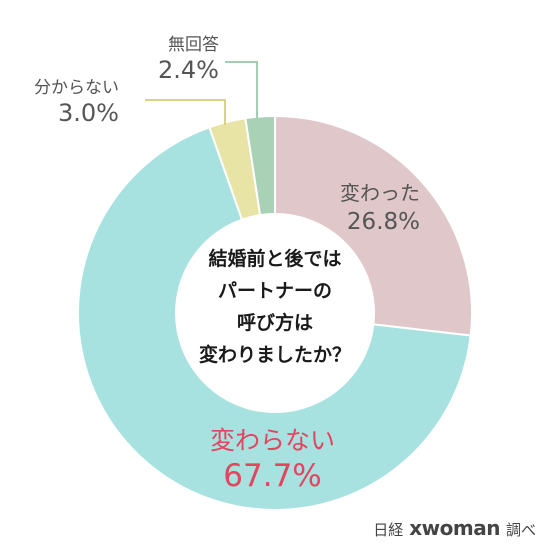 The image size is (550, 554). Describe the element at coordinates (275, 259) in the screenshot. I see `center-line: 結婚前と後では` at that location.